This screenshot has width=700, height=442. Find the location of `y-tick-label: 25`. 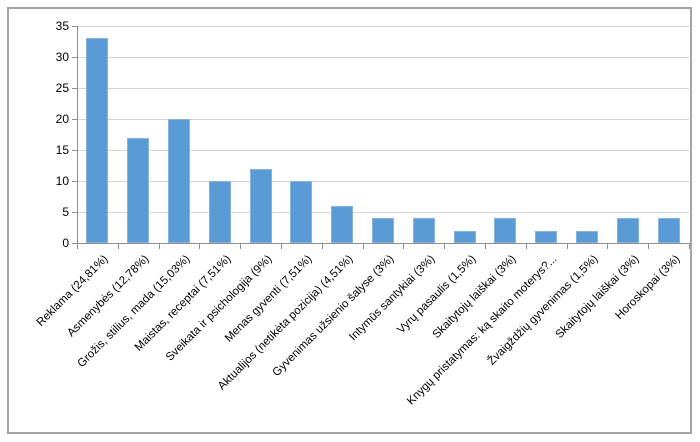

y-tick-label: 25 is located at coordinates (62, 88).